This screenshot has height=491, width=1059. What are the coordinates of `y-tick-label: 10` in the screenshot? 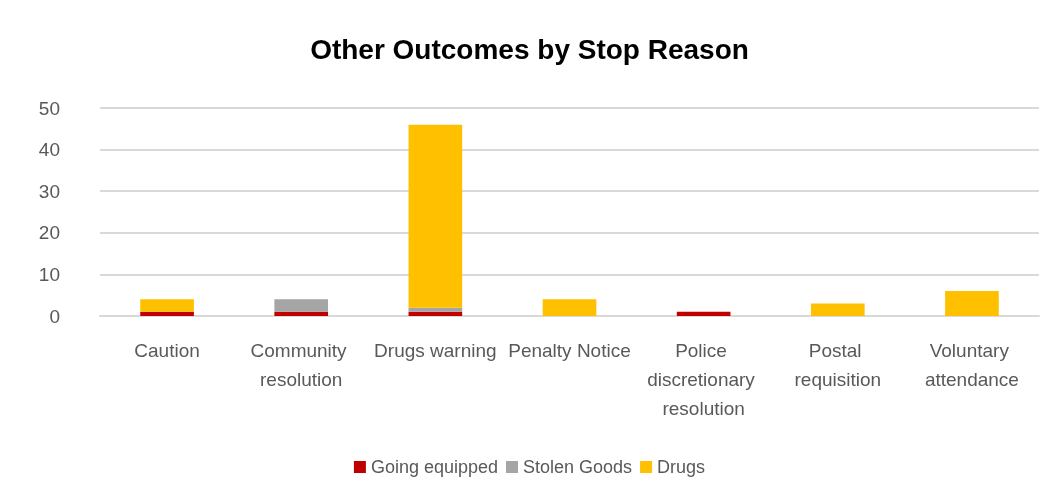 It's located at (49, 274).